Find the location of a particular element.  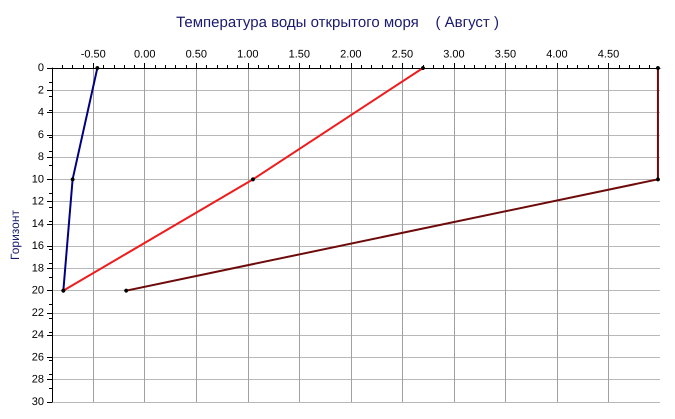

x-tick-label: 2.00 is located at coordinates (351, 54).